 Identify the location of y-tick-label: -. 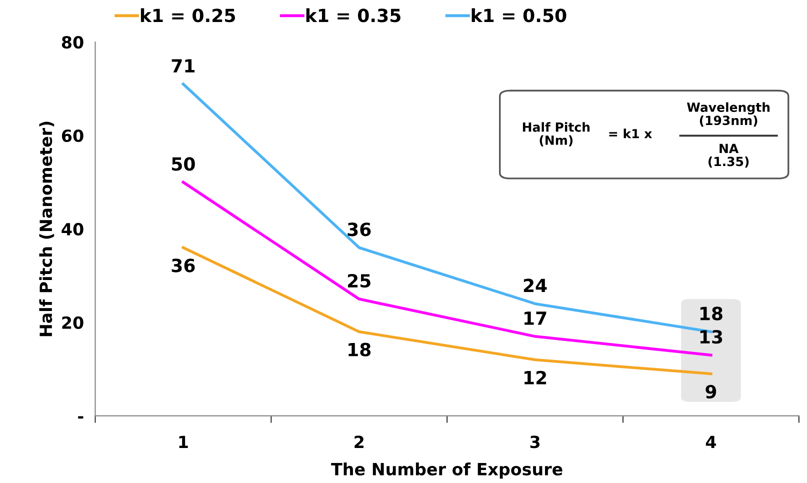
(81, 417).